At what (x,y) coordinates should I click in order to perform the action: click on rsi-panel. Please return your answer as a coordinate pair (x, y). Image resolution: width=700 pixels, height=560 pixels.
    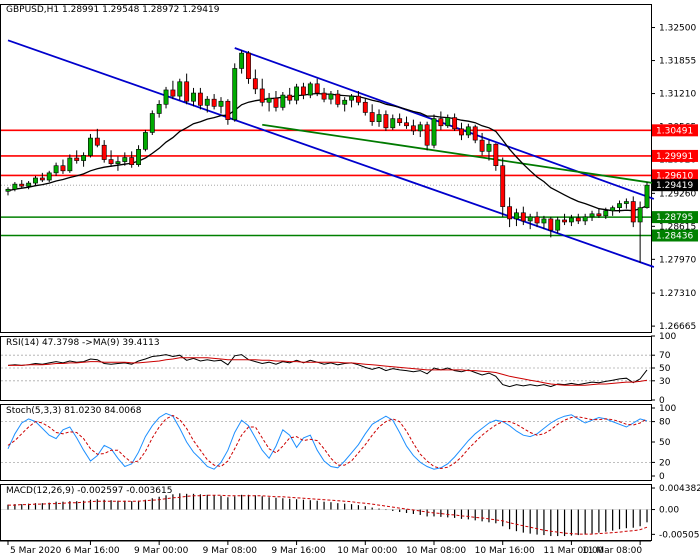
    Looking at the image, I should click on (326, 371).